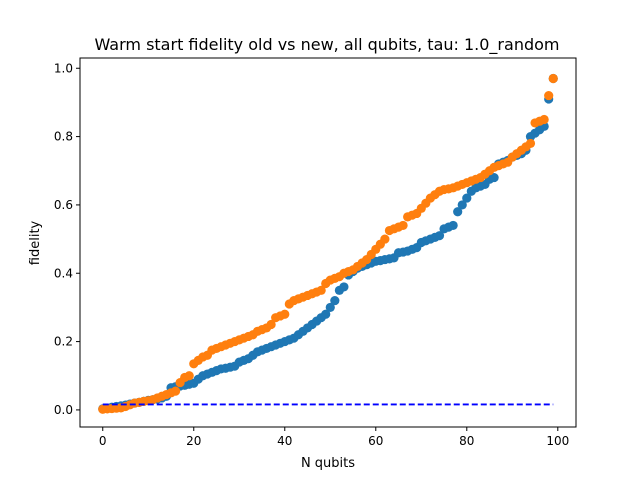 The width and height of the screenshot is (640, 480). Describe the element at coordinates (284, 441) in the screenshot. I see `x-tick-label: 40` at that location.